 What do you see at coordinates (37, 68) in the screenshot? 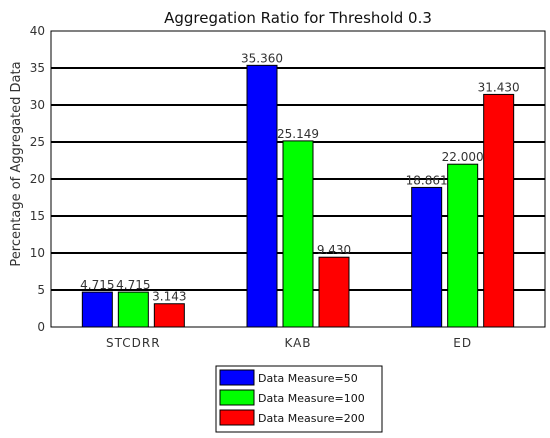
I see `y-tick-label: 35` at bounding box center [37, 68].